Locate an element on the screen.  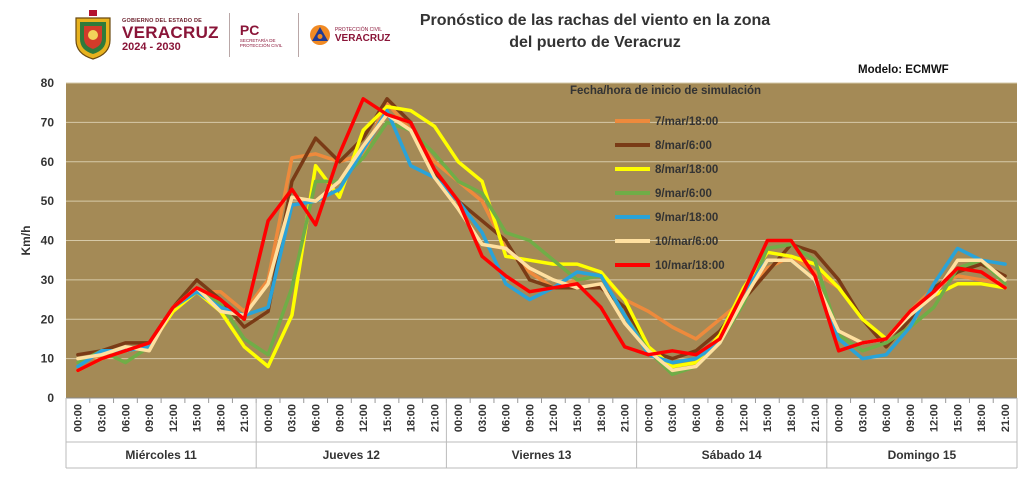
legend-label: 7/mar/18:00 is located at coordinates (686, 122).